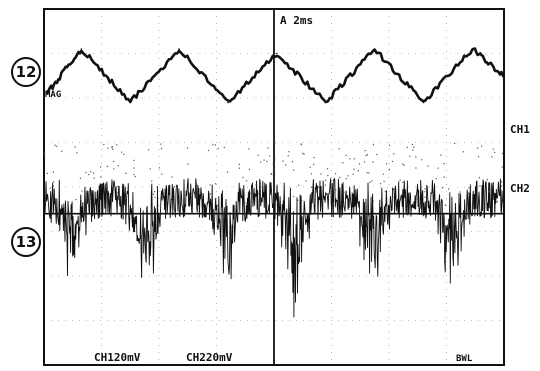 The height and width of the screenshot is (371, 540). I want to click on callout-12-text: 12, so click(26, 72).